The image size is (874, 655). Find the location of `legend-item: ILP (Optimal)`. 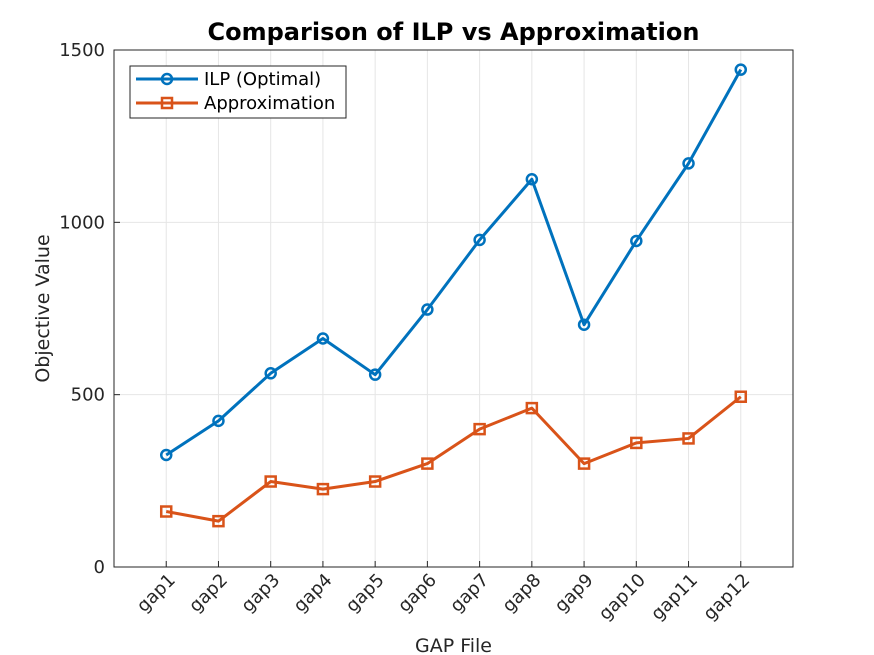

legend-item: ILP (Optimal) is located at coordinates (228, 79).